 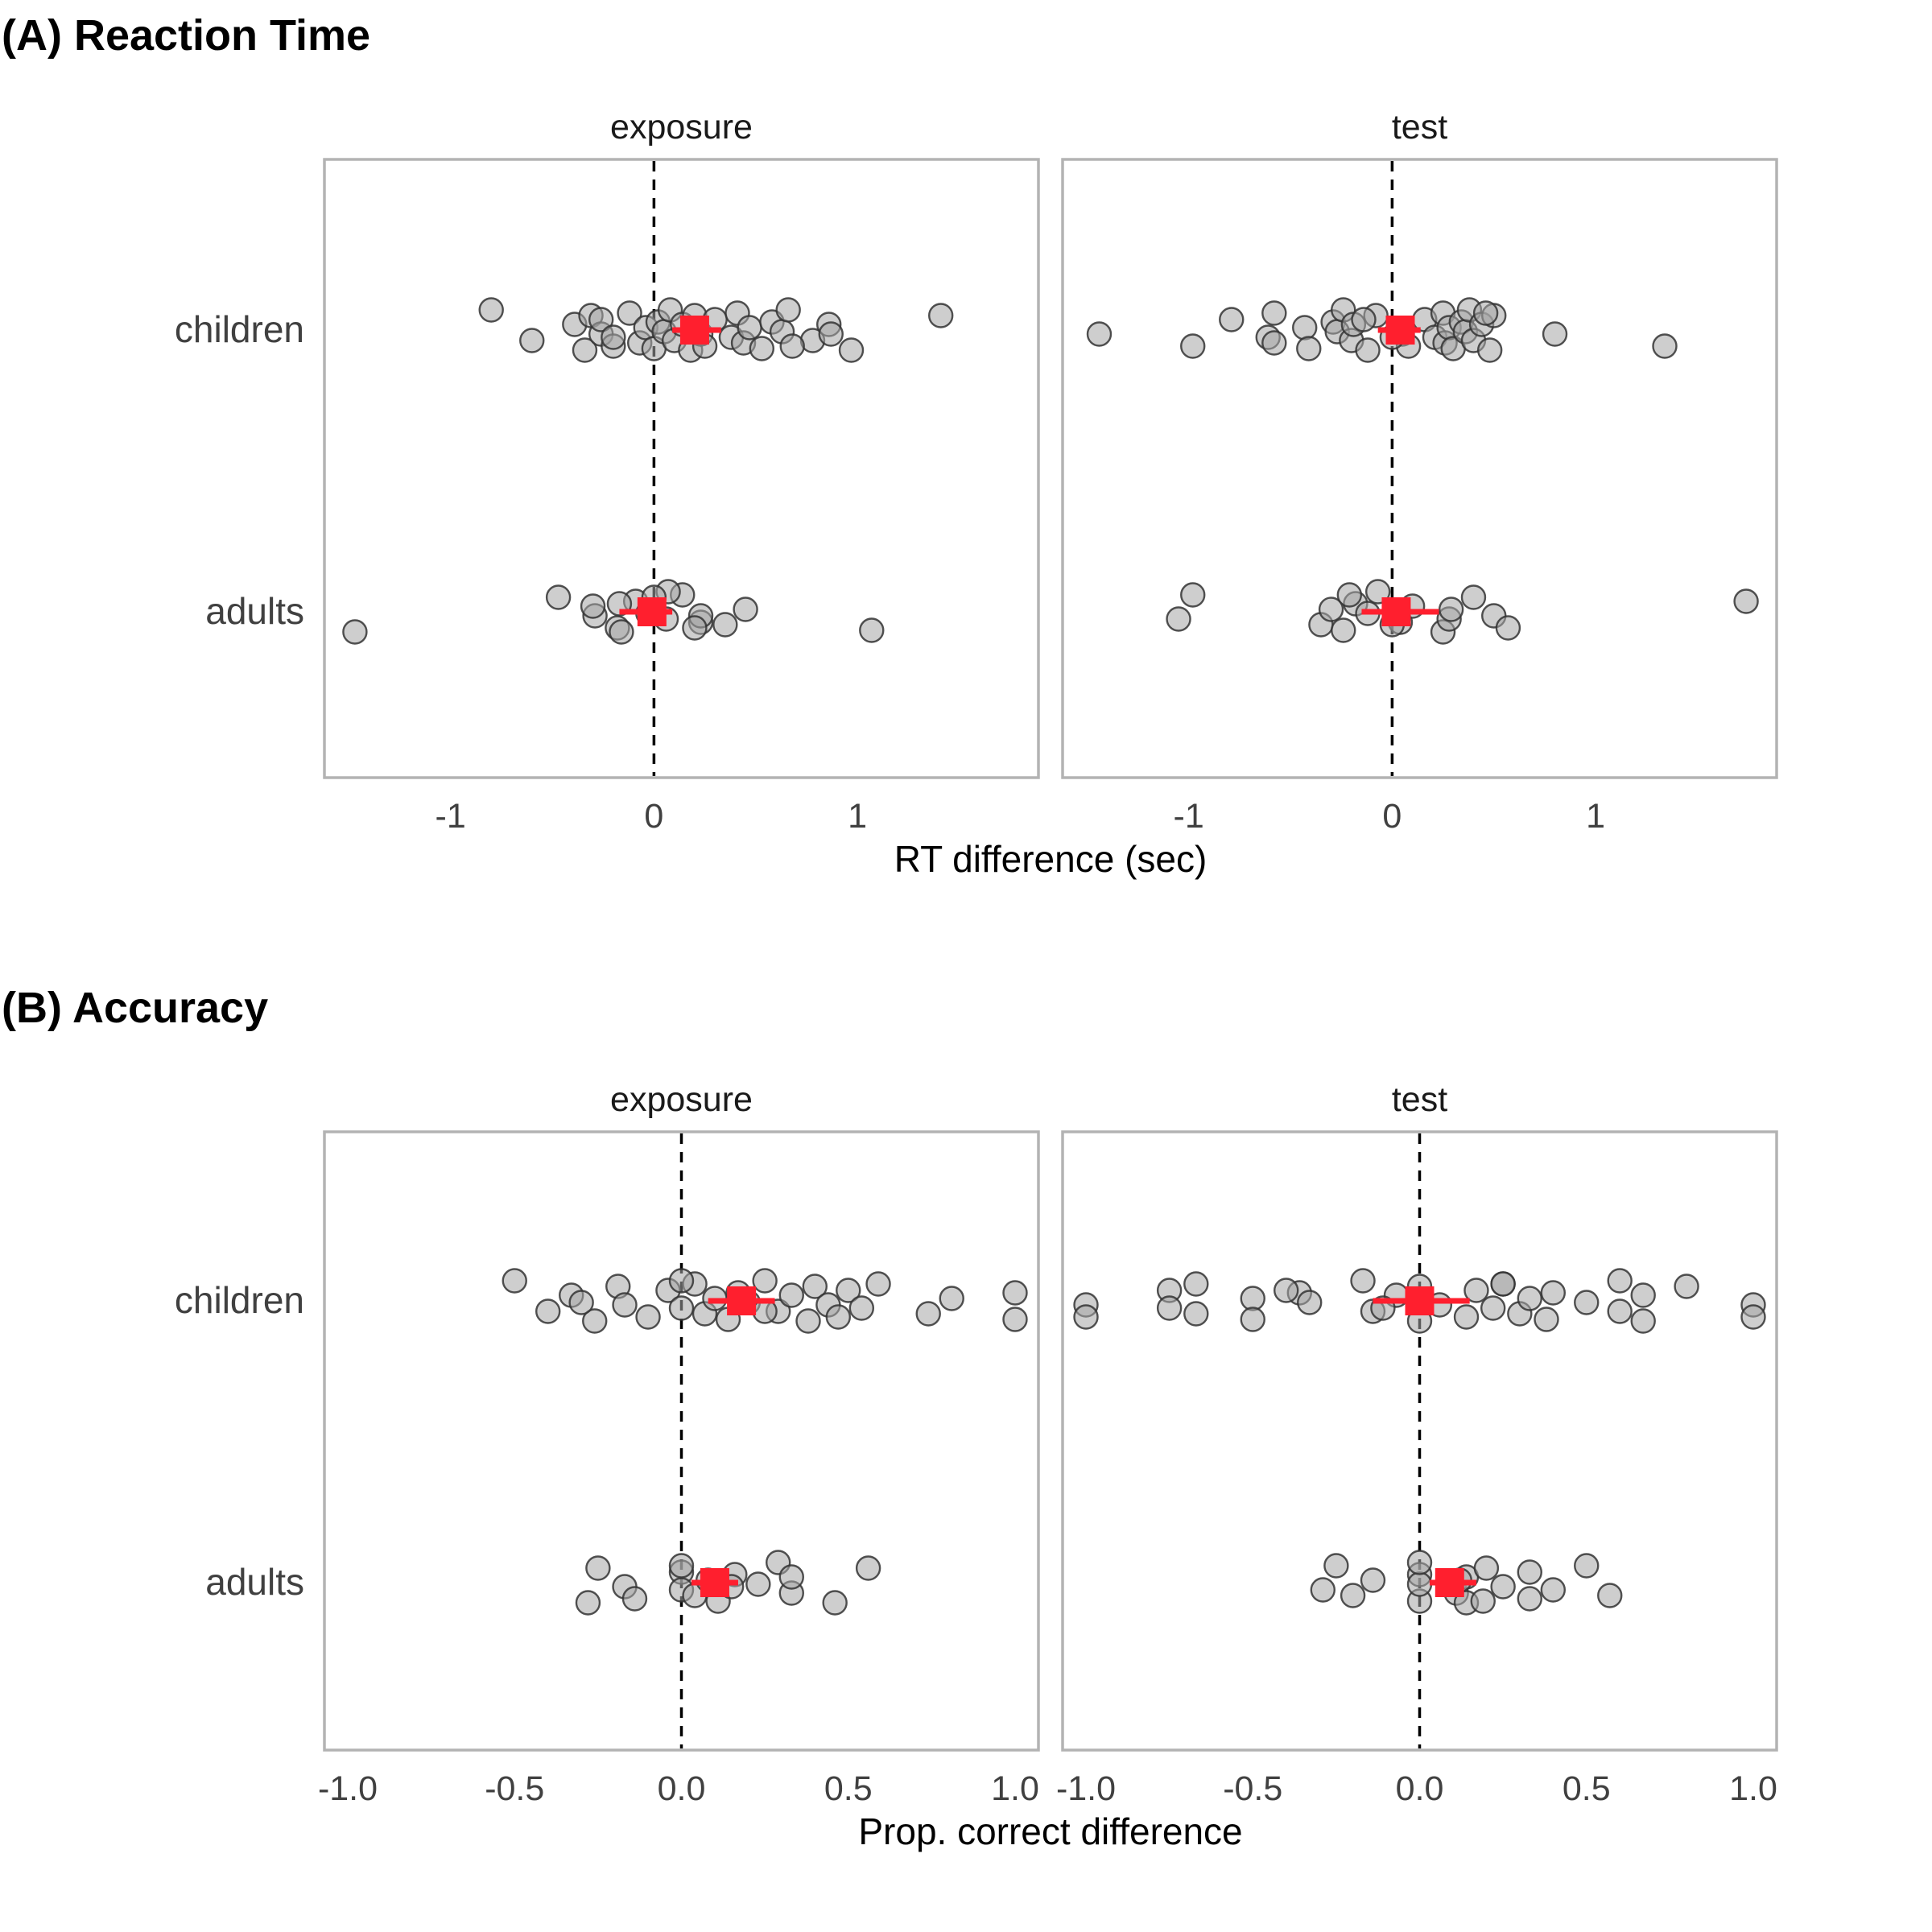 I want to click on x-tick-label: -1, so click(x=1189, y=816).